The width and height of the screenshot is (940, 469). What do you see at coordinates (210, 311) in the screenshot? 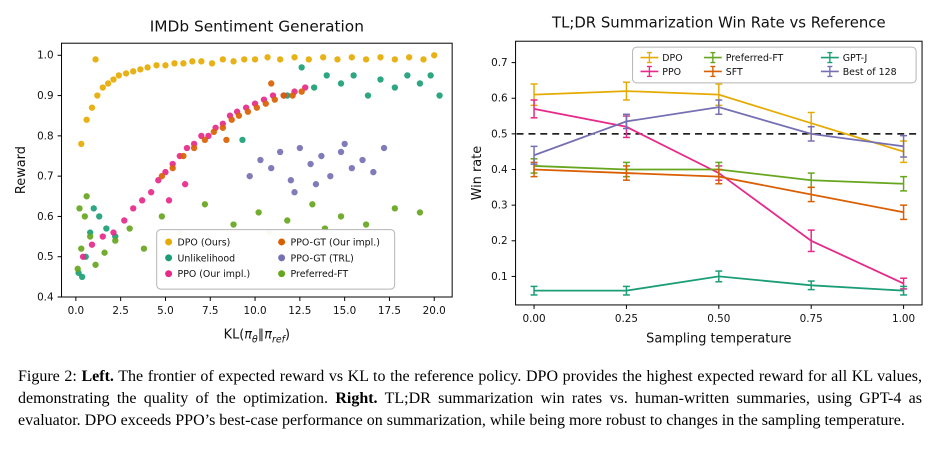
I see `x-tick-label: 7.5` at bounding box center [210, 311].